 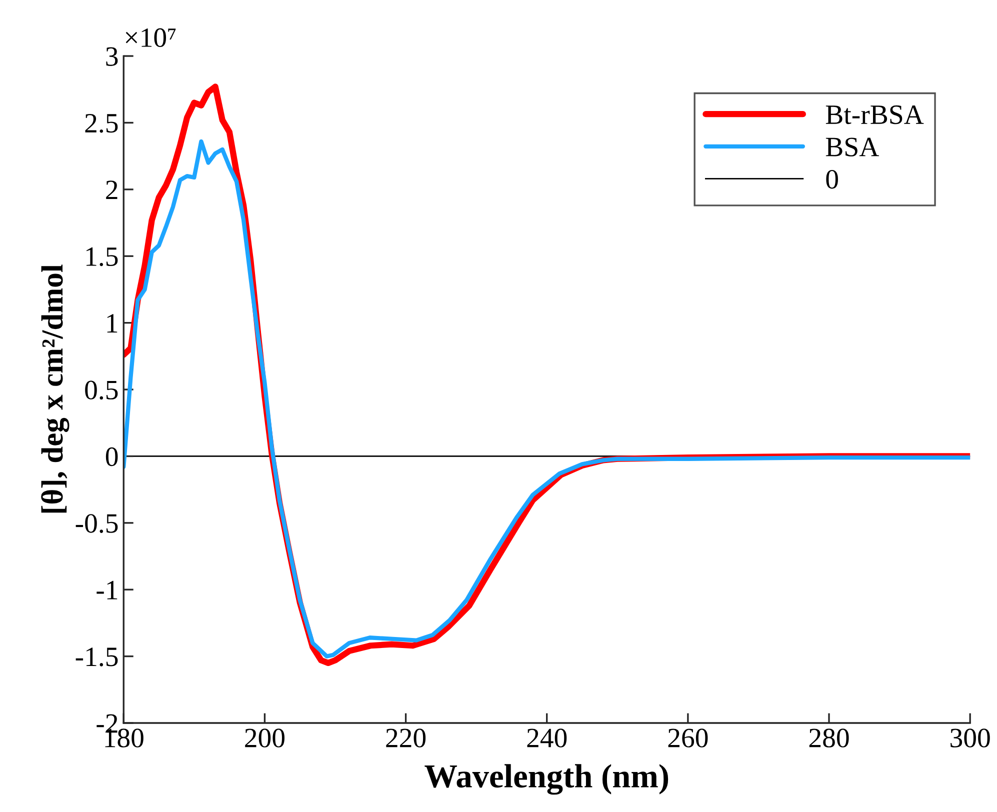 I want to click on x-tick-label: 280, so click(x=829, y=738).